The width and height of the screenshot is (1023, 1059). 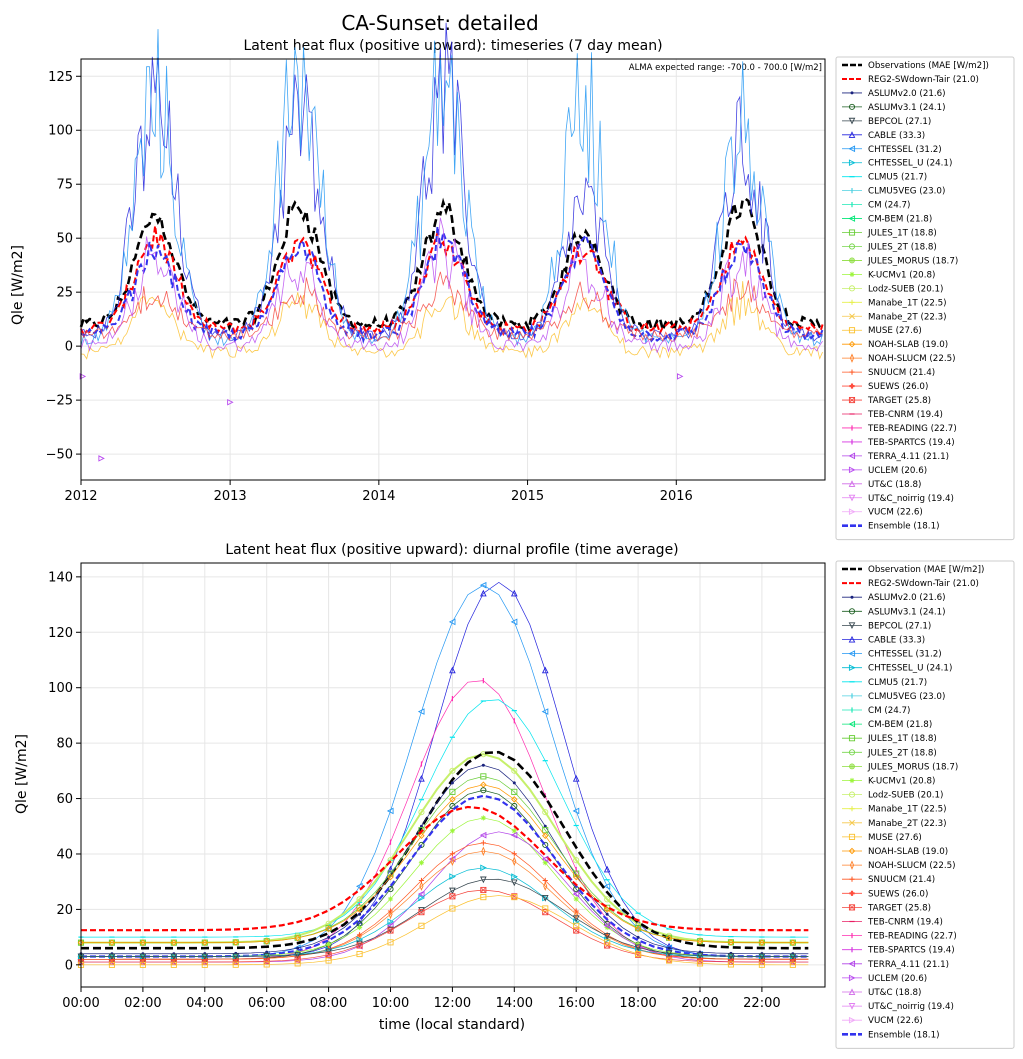 I want to click on timeseries-xtick-label: 2014, so click(x=378, y=496).